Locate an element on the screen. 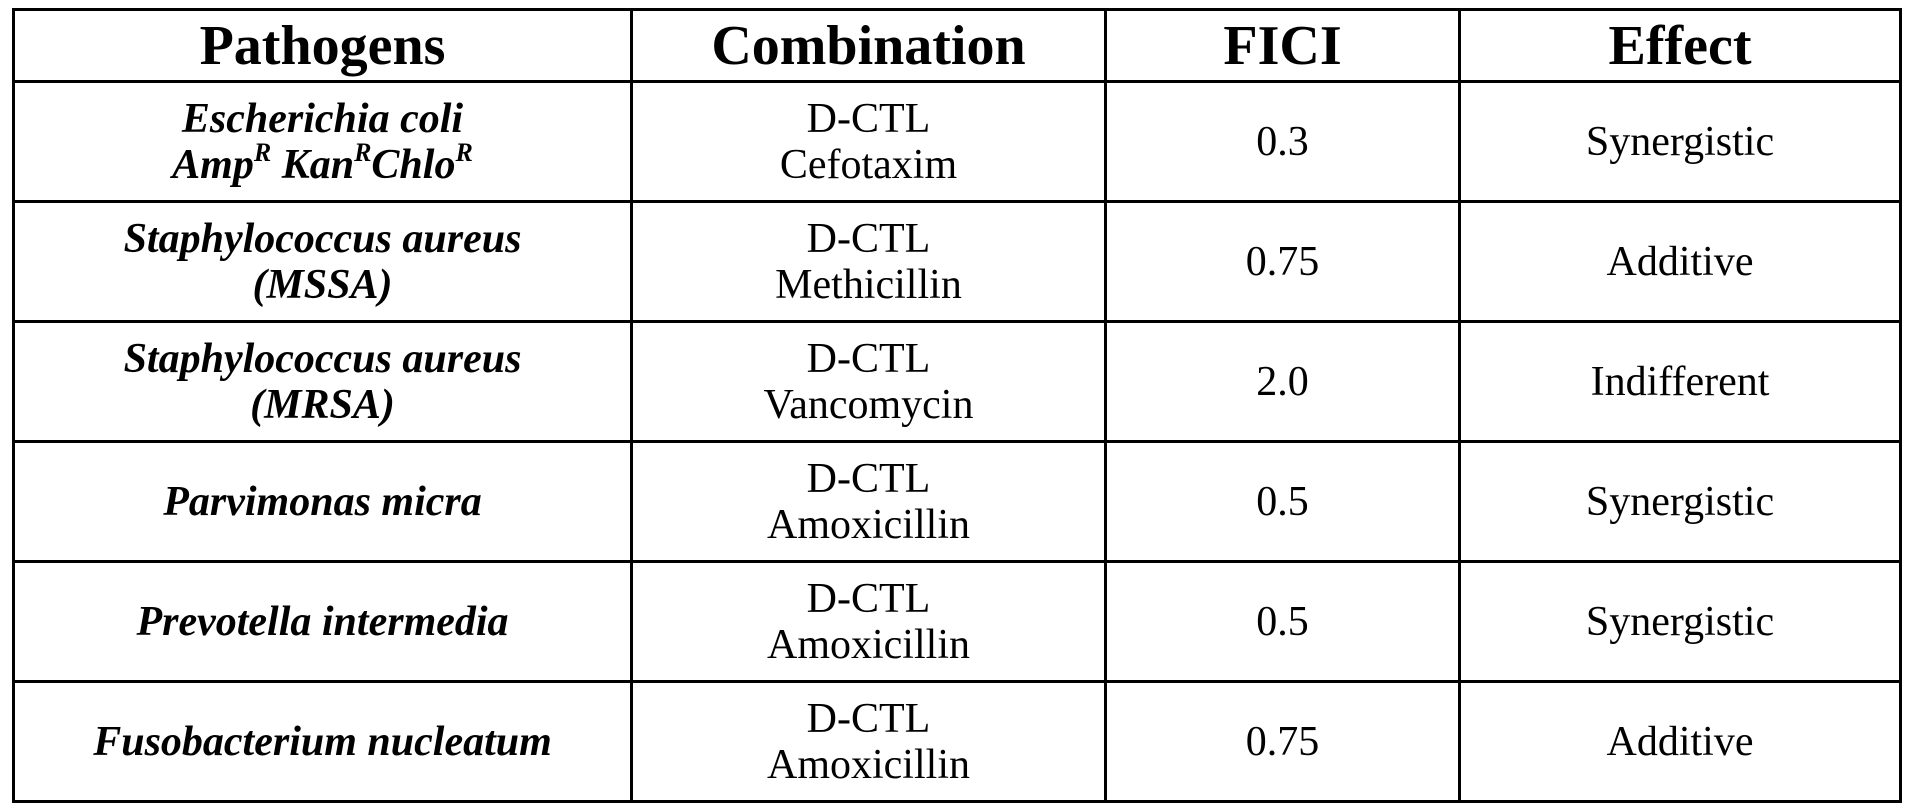 The width and height of the screenshot is (1913, 810). combination-cell: D-CTL Cefotaxim is located at coordinates (869, 142).